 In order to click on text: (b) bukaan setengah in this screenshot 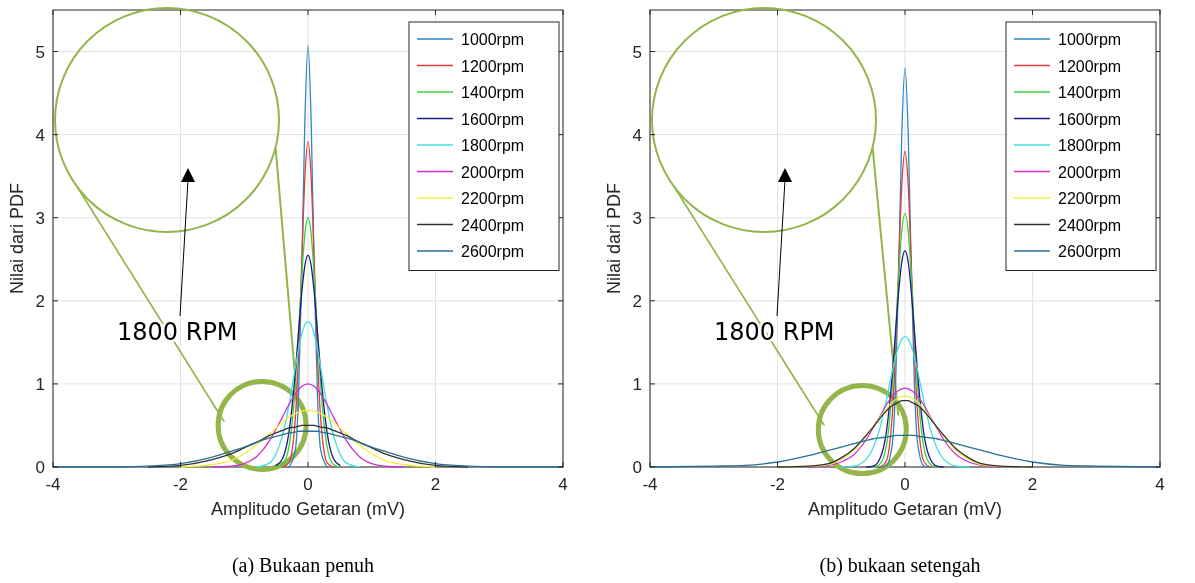, I will do `click(900, 565)`.